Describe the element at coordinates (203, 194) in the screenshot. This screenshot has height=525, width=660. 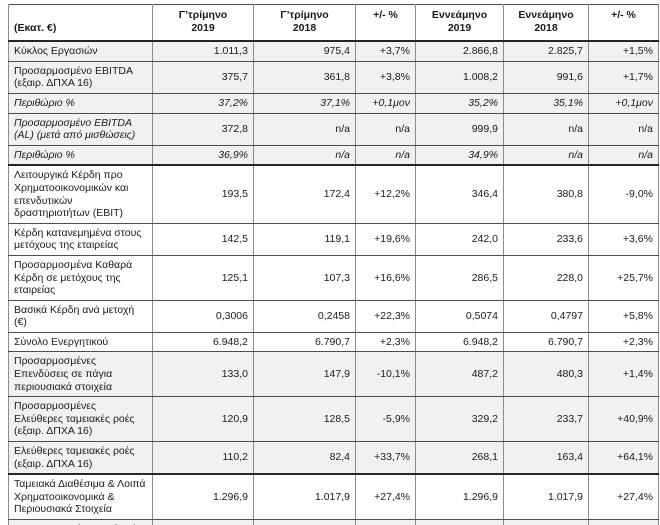
I see `cell-value: 193,5` at that location.